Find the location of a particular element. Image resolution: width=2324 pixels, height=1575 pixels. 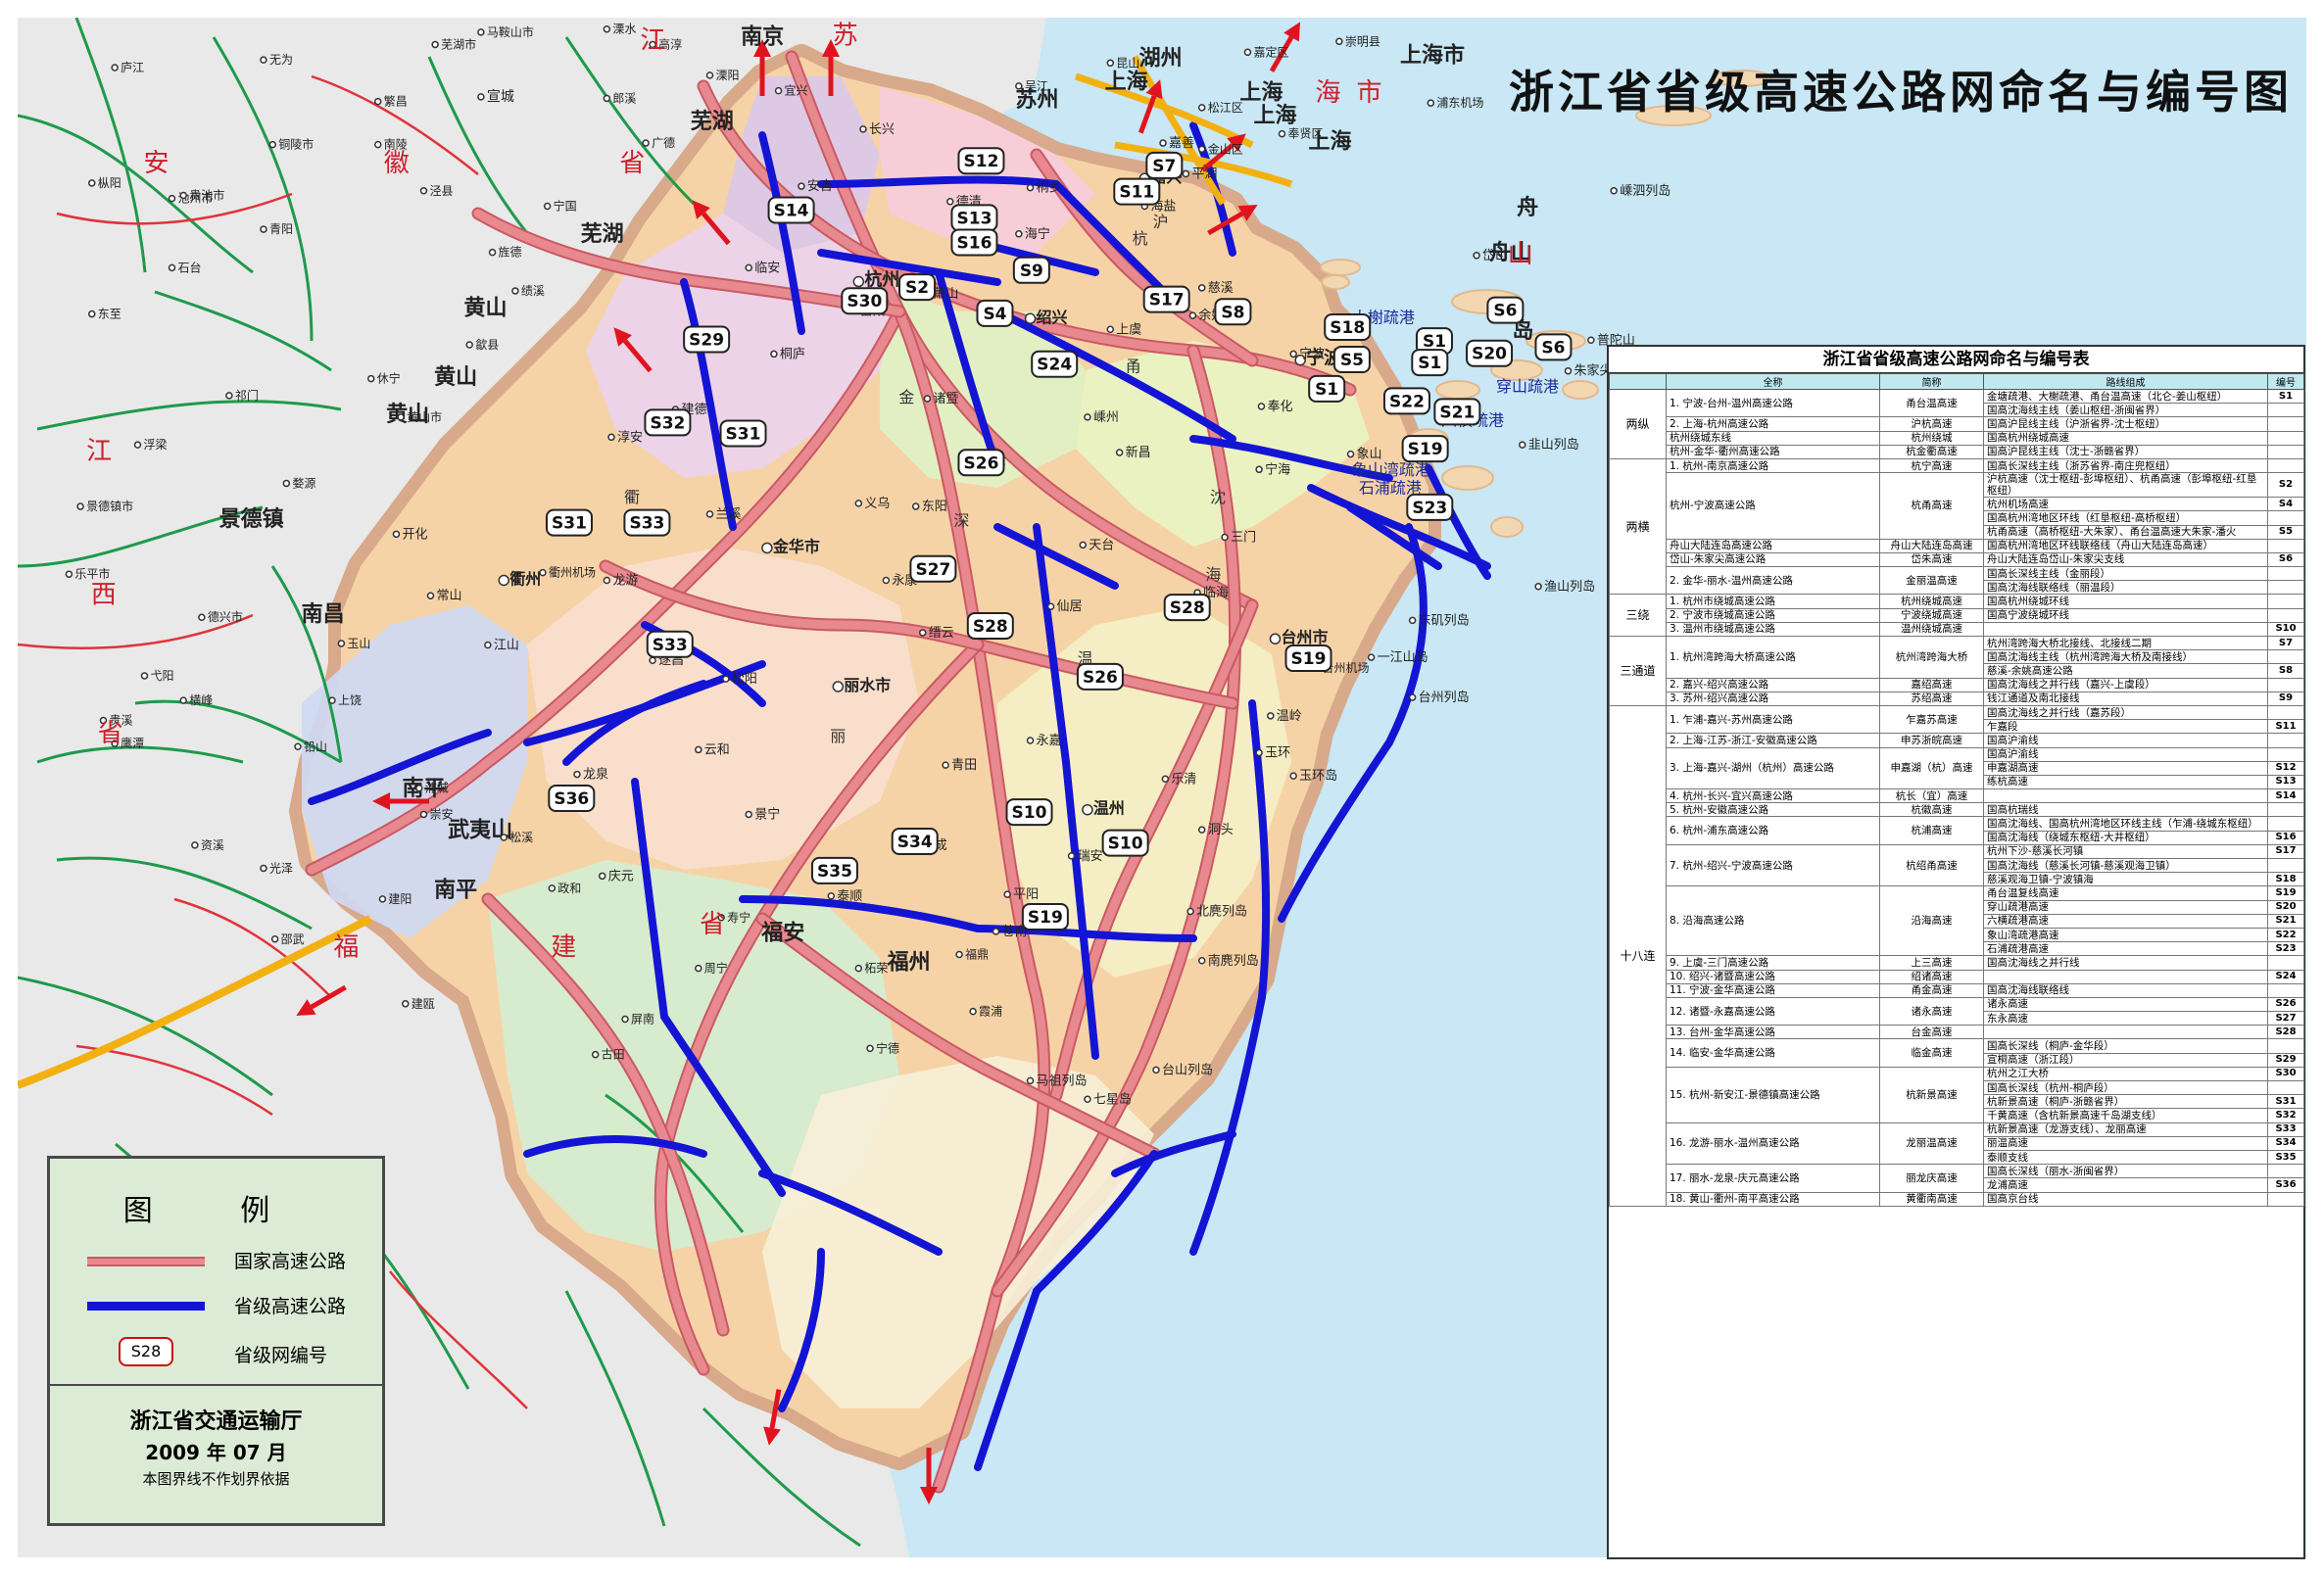

place-label: 南陵 is located at coordinates (396, 144).